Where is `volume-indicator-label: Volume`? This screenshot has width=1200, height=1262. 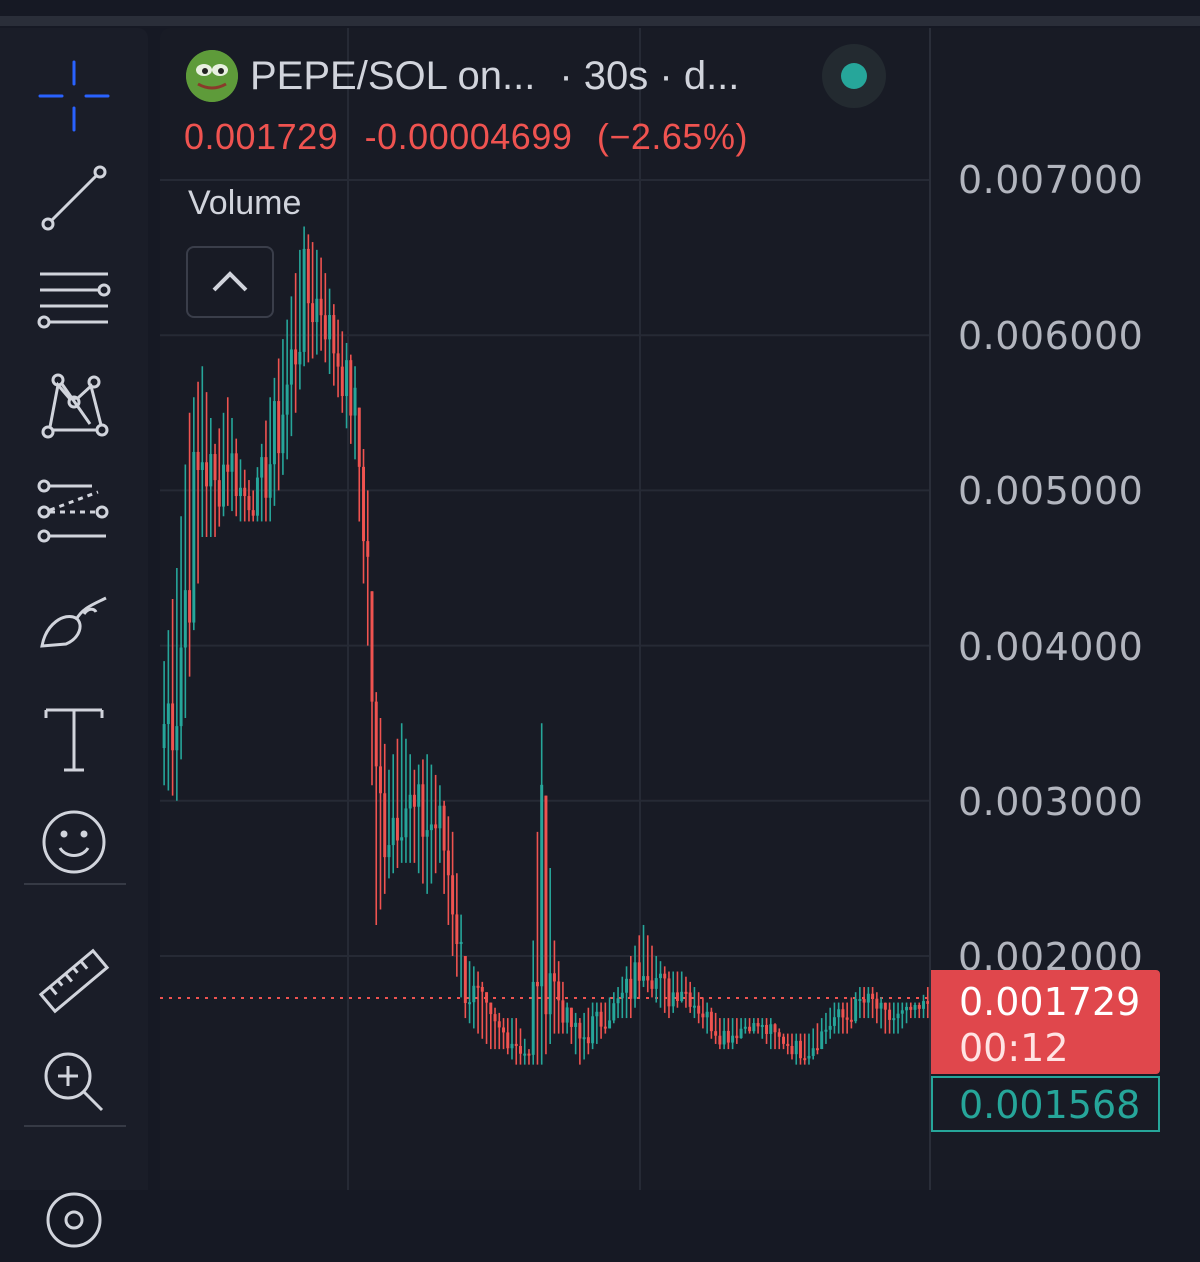 volume-indicator-label: Volume is located at coordinates (245, 203).